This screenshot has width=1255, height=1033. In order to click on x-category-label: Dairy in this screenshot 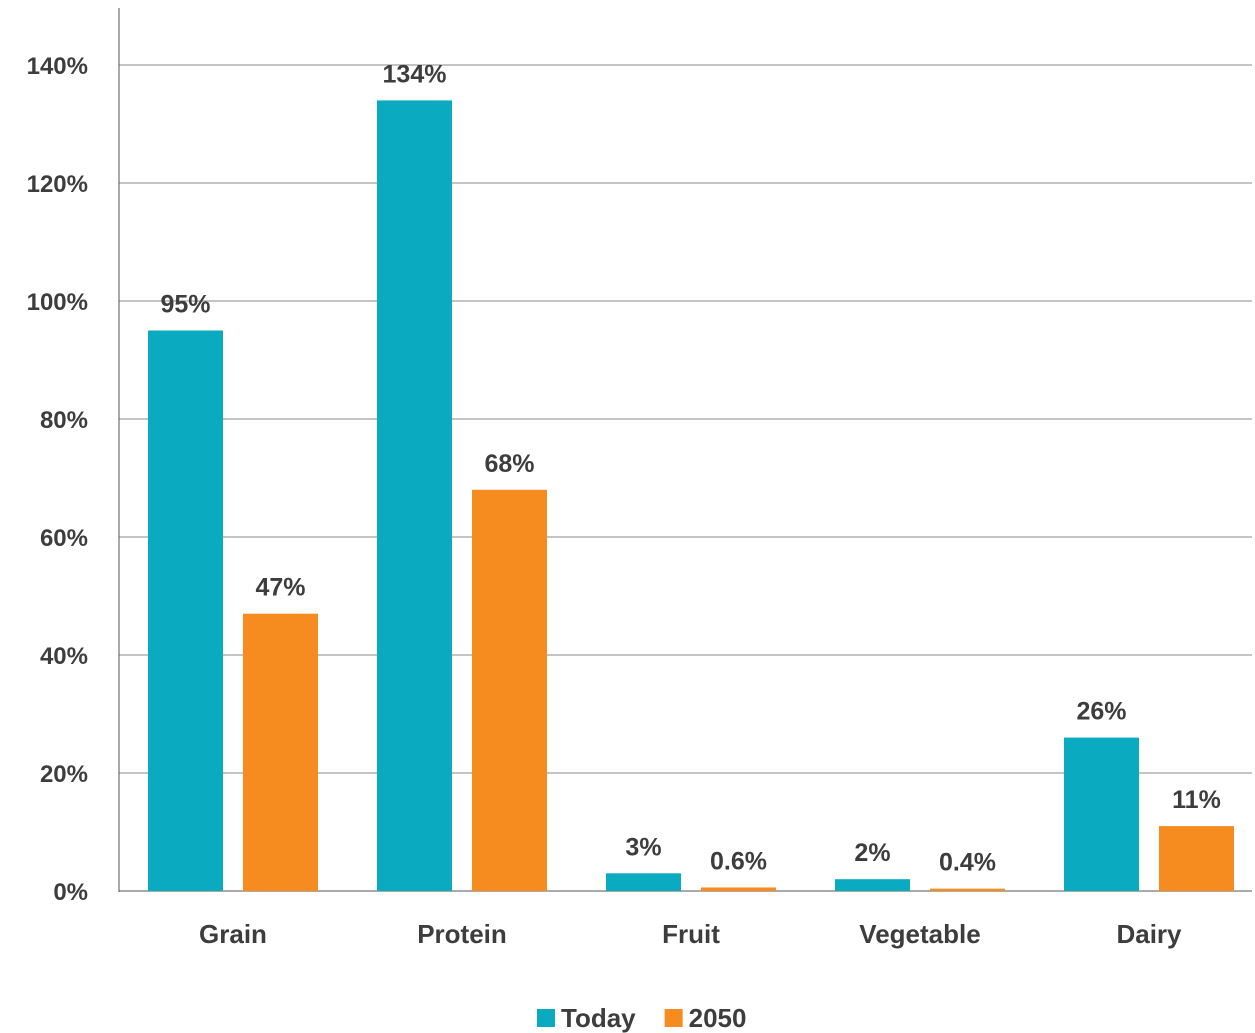, I will do `click(1149, 934)`.